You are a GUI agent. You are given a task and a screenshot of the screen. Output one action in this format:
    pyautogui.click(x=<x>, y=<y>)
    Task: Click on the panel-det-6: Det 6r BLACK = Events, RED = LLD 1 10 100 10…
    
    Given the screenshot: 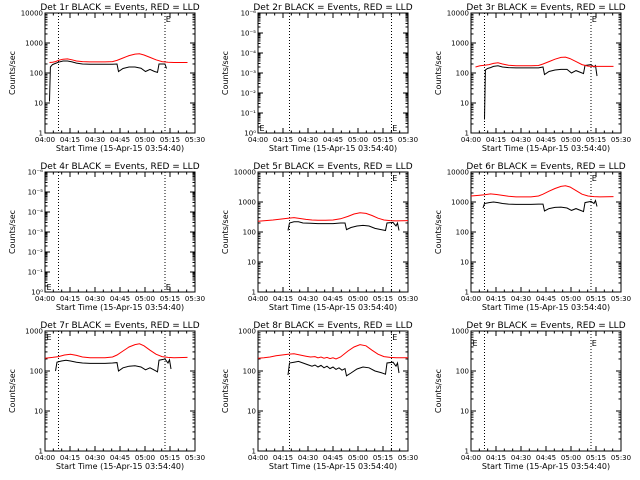 What is the action you would take?
    pyautogui.click(x=532, y=237)
    